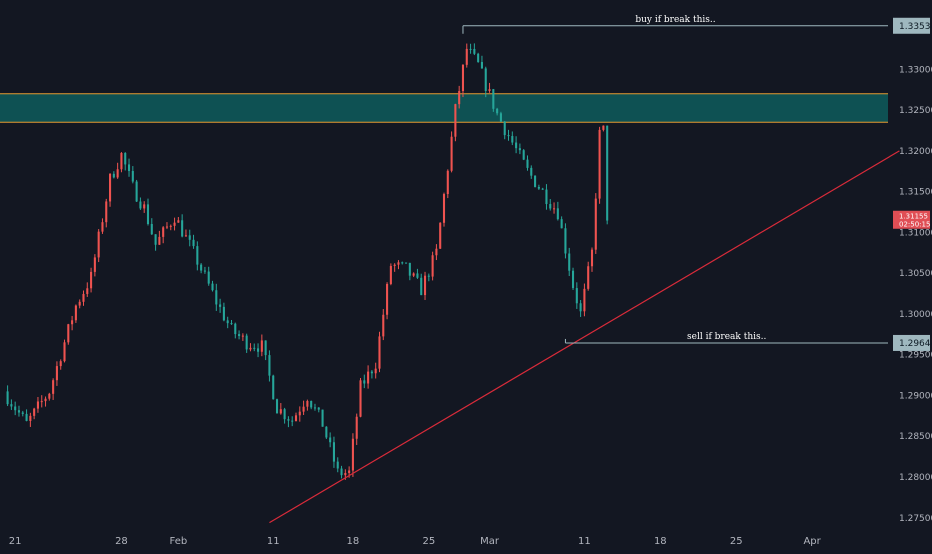 The width and height of the screenshot is (932, 554). Describe the element at coordinates (915, 315) in the screenshot. I see `price-tick-label: 1.30000` at that location.